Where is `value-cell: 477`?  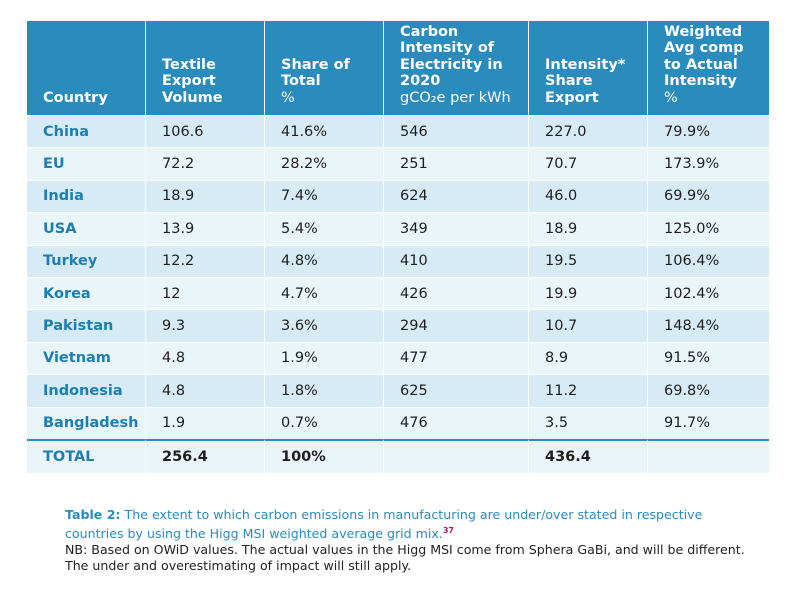 value-cell: 477 is located at coordinates (456, 358).